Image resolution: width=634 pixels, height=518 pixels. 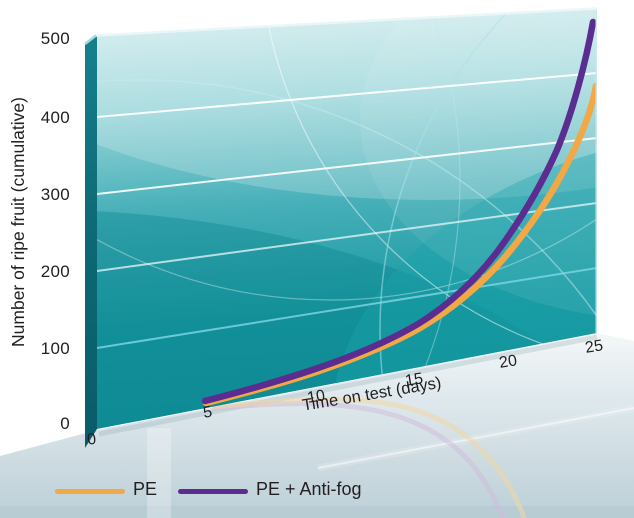 What do you see at coordinates (55, 38) in the screenshot?
I see `y-tick-500: 500` at bounding box center [55, 38].